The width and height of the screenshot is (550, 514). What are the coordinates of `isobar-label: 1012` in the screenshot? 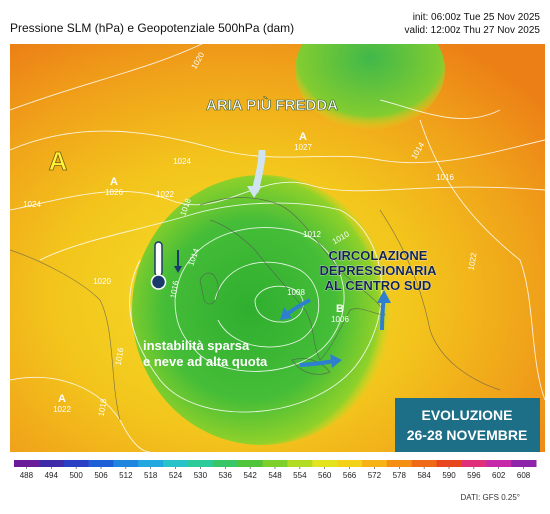 It's located at (312, 234).